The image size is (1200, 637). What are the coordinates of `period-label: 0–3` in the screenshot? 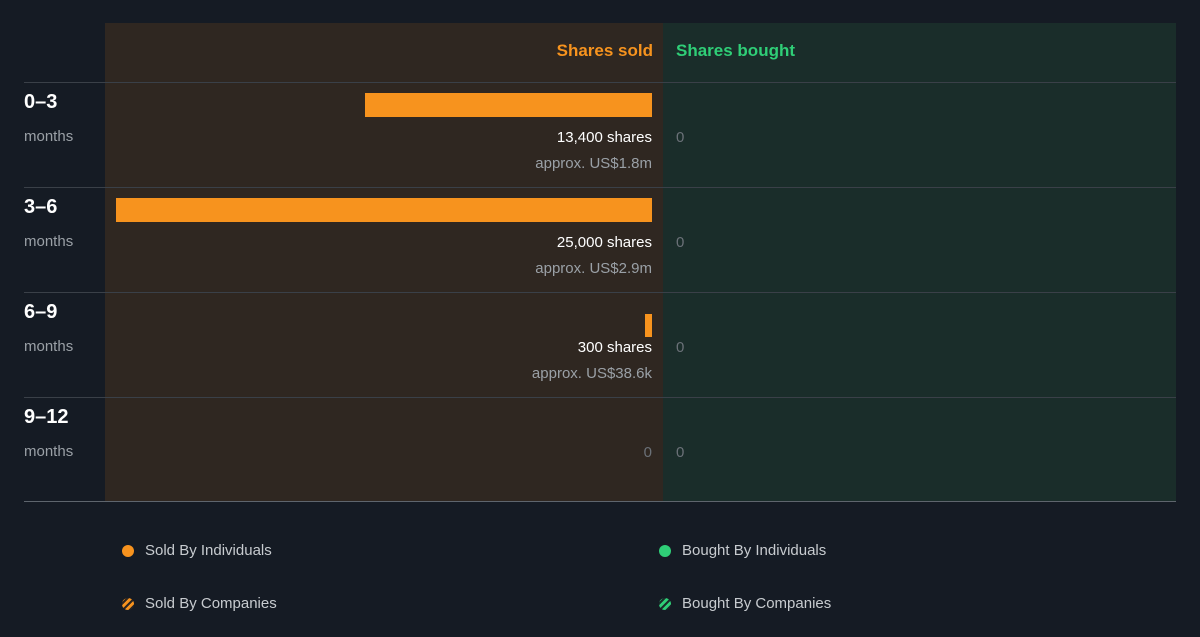 It's located at (41, 102).